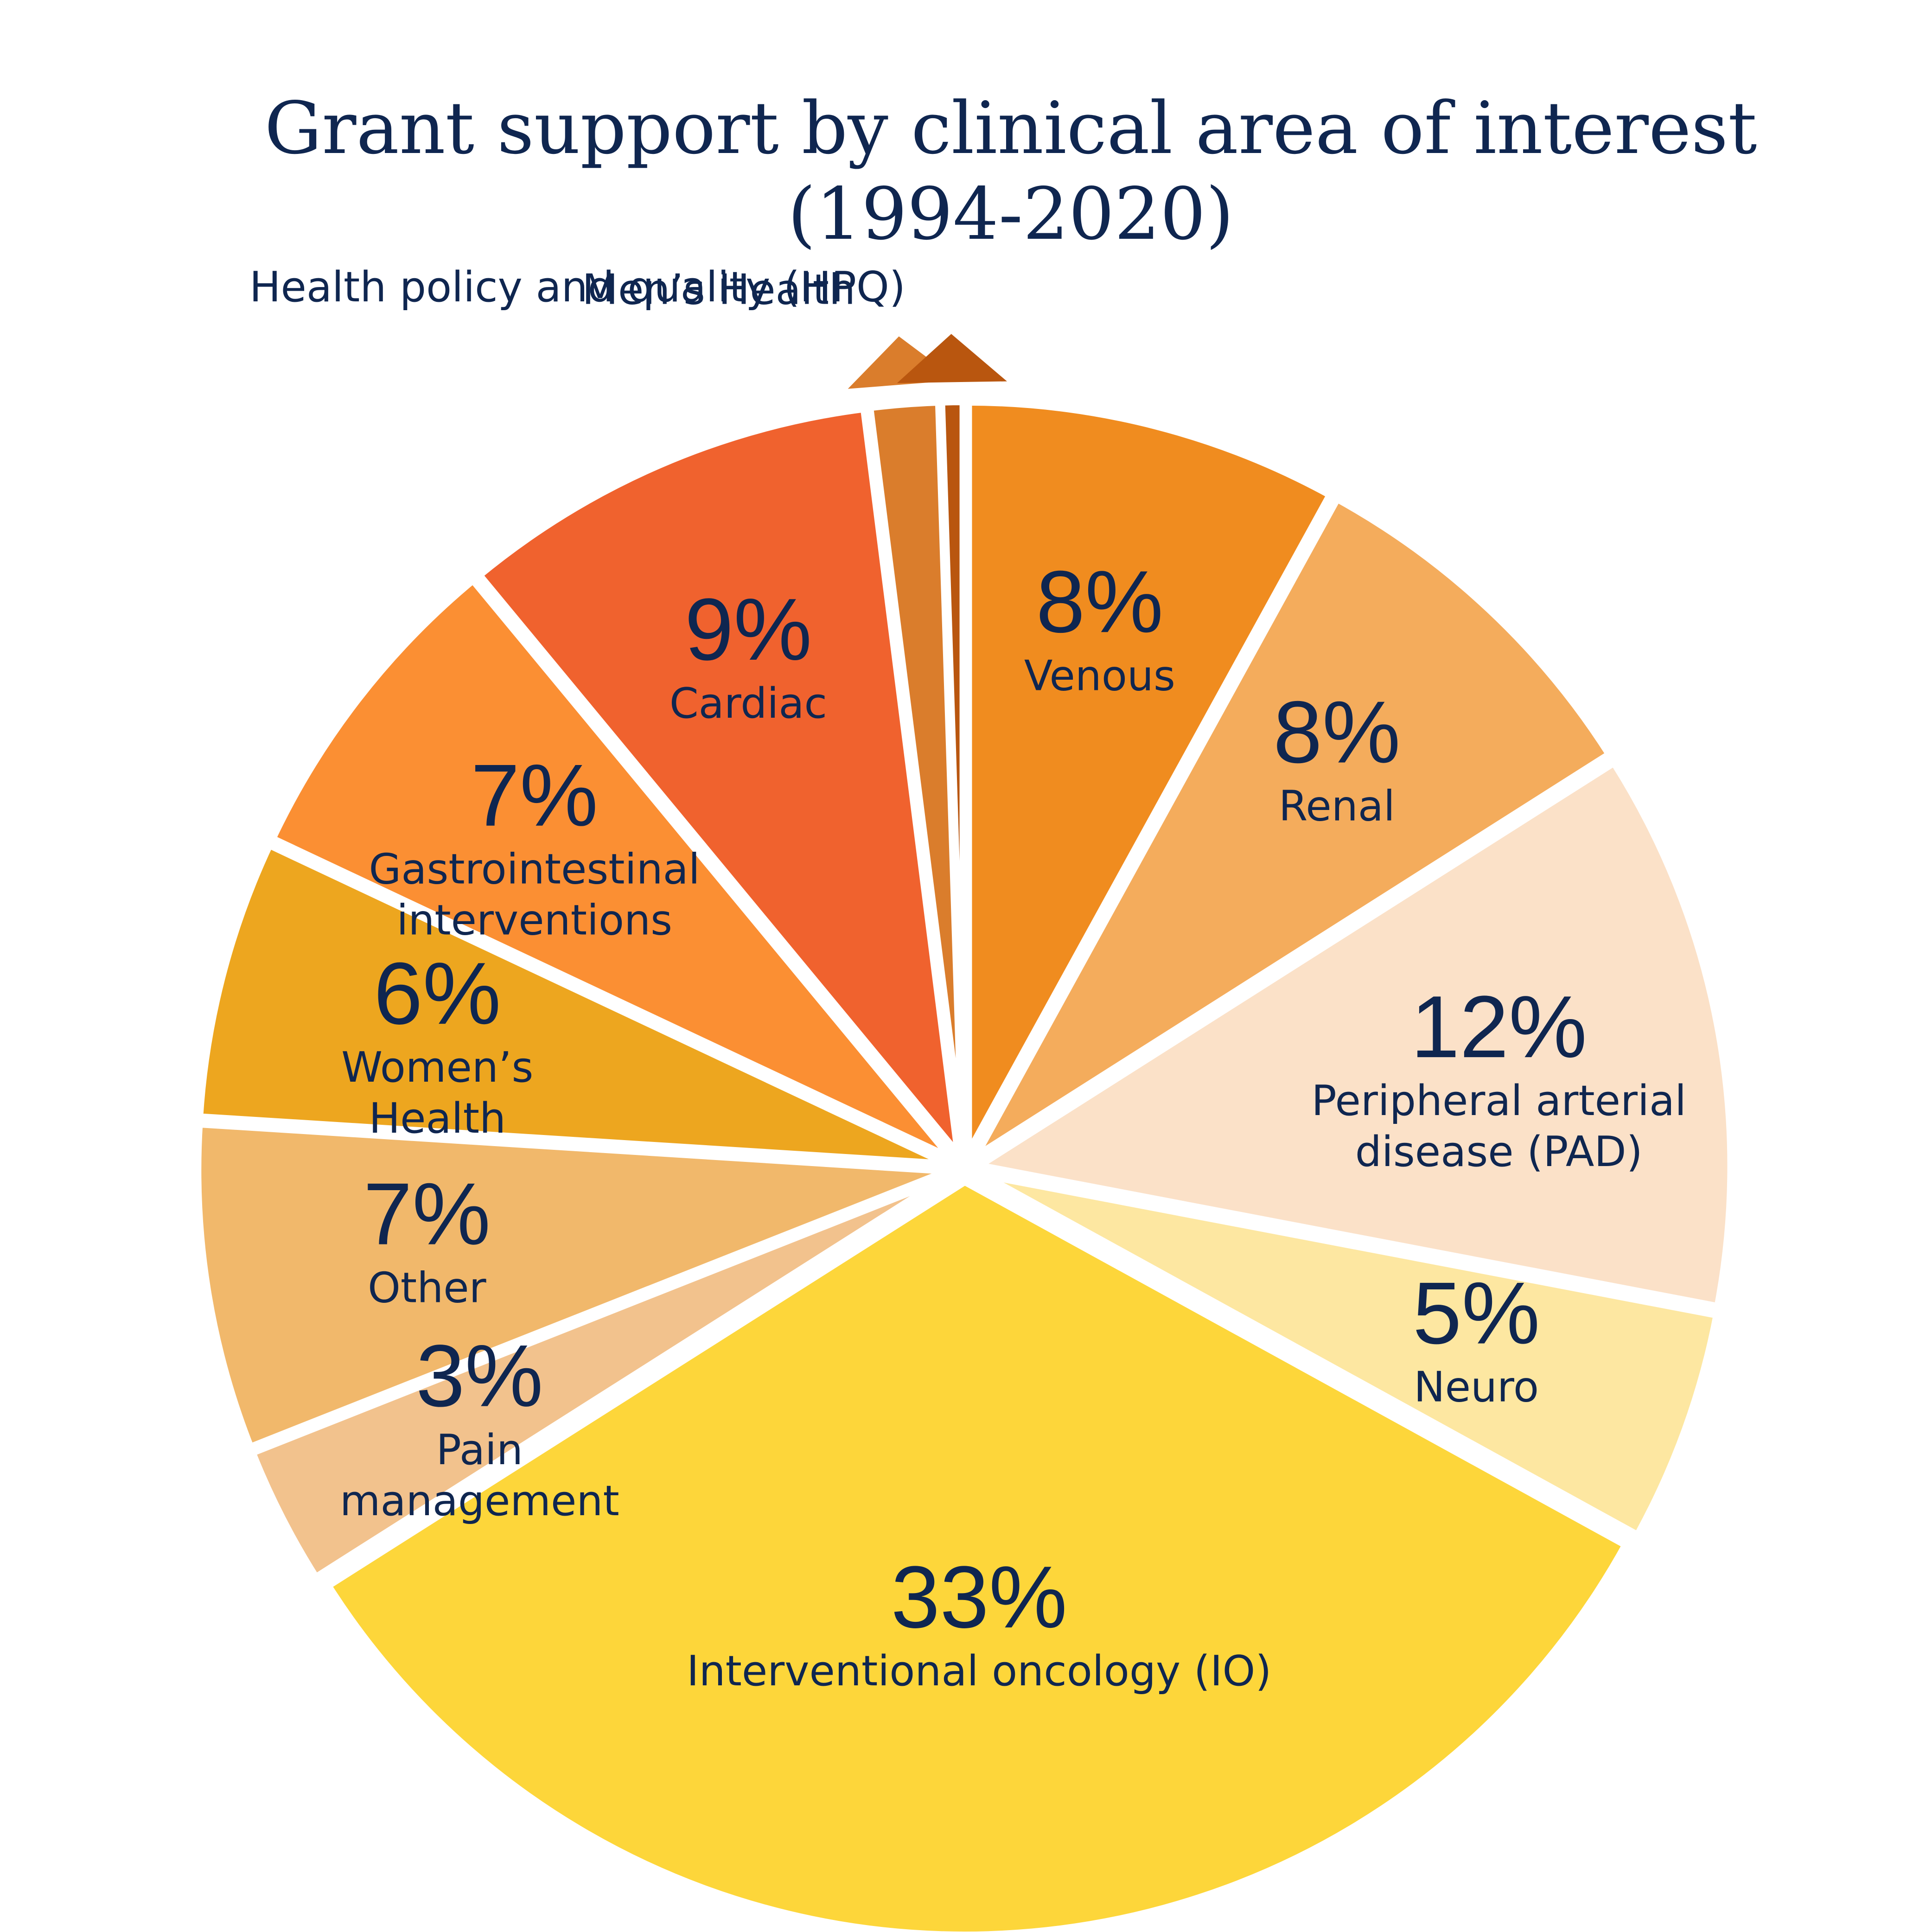 The image size is (1932, 1932). I want to click on category-label-peripheral-arterial-disease-pad: Peripheral arterial, so click(1498, 1101).